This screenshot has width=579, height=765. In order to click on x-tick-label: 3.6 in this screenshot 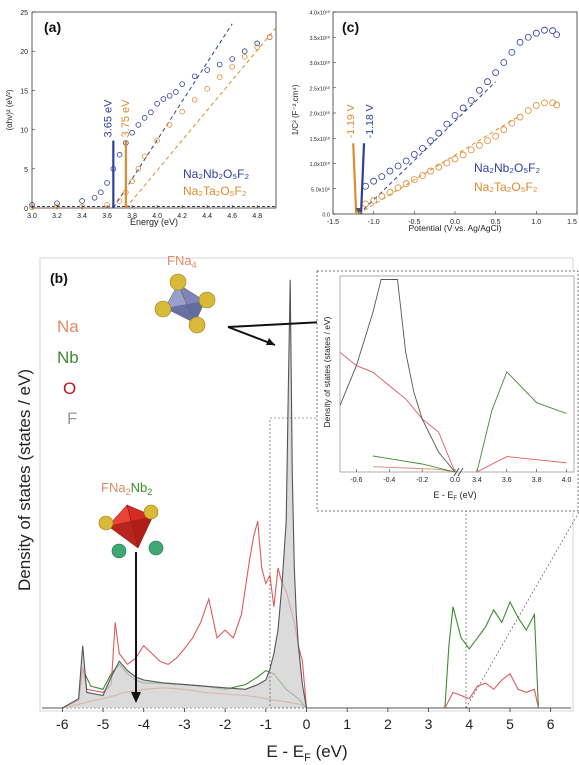, I will do `click(107, 216)`.